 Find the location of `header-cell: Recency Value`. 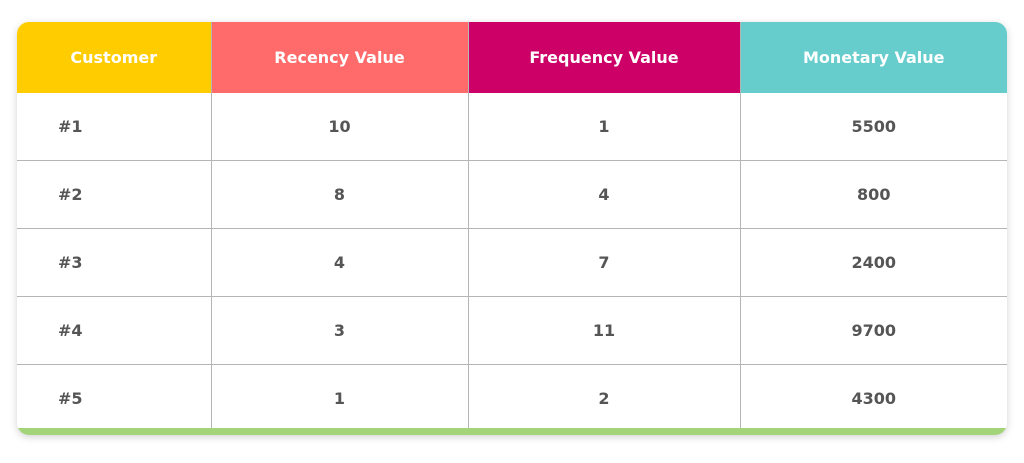

header-cell: Recency Value is located at coordinates (340, 57).